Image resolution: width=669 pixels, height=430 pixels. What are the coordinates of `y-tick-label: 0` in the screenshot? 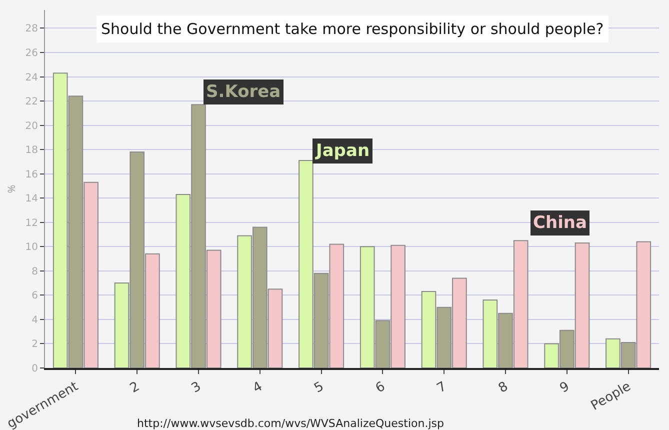 It's located at (35, 369).